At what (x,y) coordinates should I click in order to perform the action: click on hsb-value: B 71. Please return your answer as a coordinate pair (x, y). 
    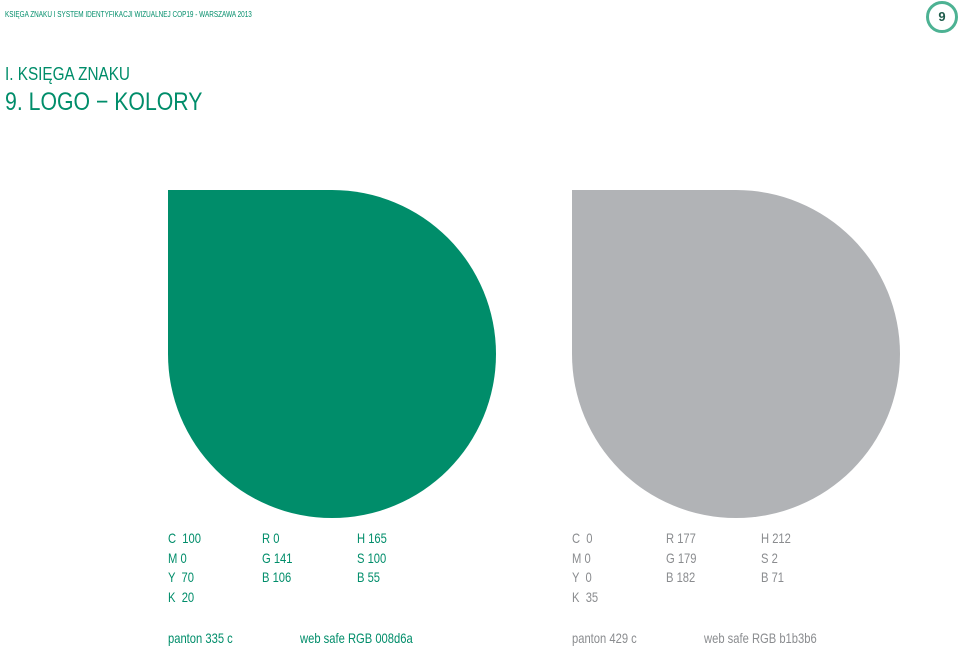
    Looking at the image, I should click on (773, 577).